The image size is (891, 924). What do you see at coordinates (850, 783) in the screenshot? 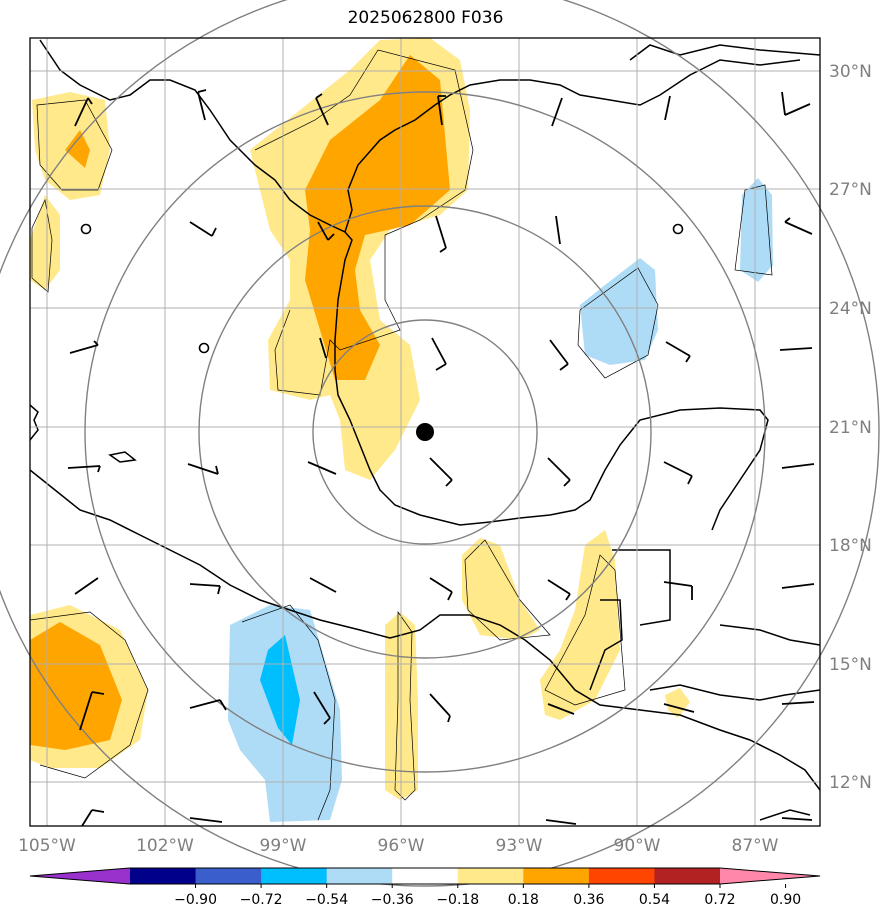
I see `lat-label: 12°N` at bounding box center [850, 783].